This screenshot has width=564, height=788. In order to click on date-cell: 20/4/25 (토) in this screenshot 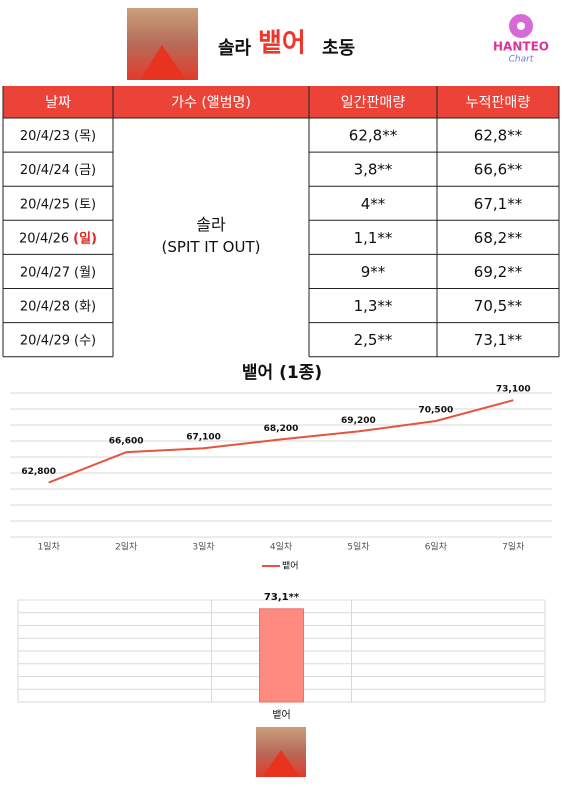, I will do `click(58, 204)`.